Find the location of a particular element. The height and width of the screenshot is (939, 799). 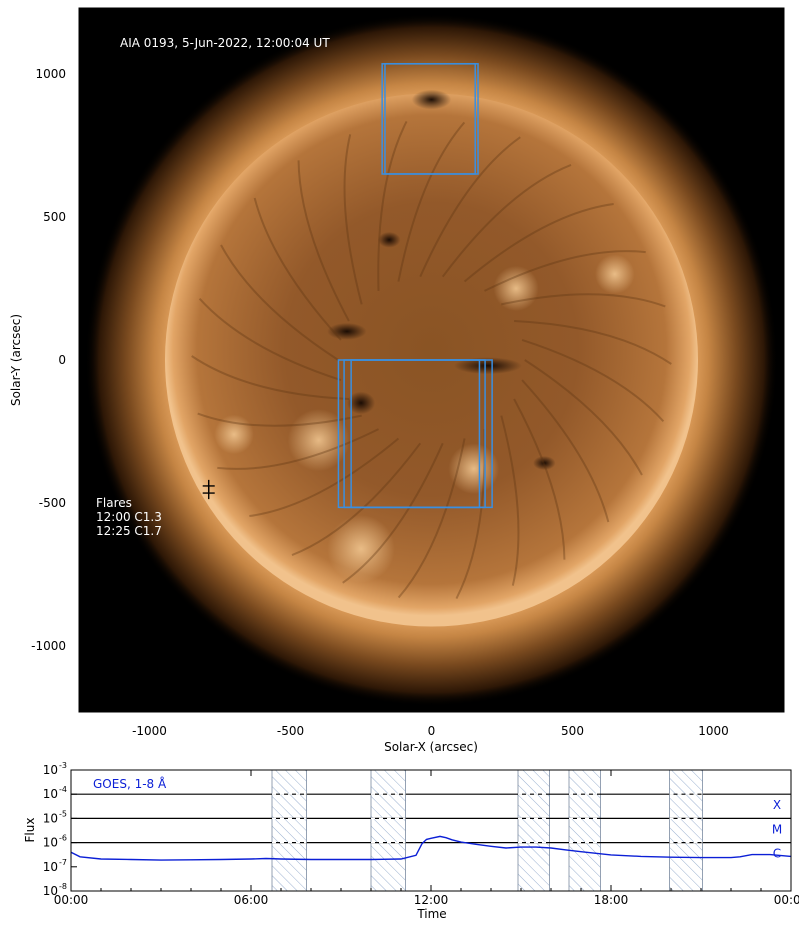

y-axis-label: Solar-Y (arcsec) is located at coordinates (16, 360).